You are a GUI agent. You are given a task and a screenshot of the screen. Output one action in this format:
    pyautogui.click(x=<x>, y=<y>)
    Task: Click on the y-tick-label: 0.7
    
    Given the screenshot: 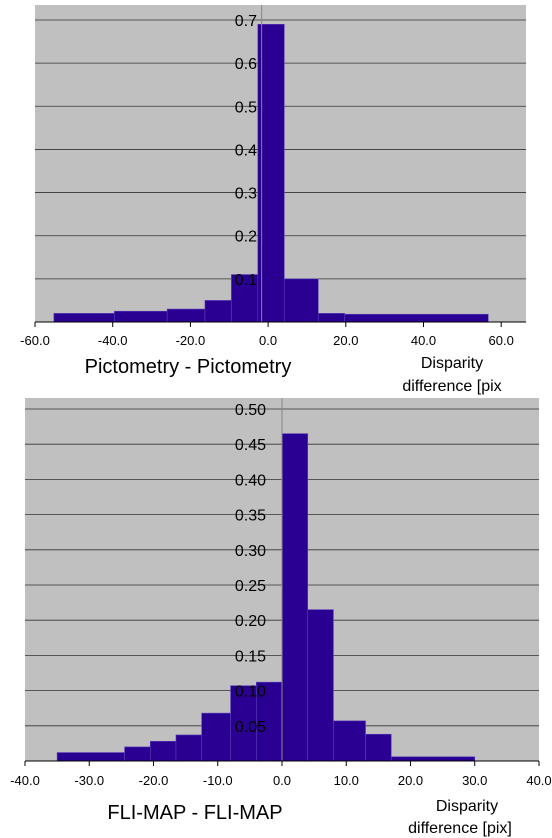 What is the action you would take?
    pyautogui.click(x=246, y=21)
    